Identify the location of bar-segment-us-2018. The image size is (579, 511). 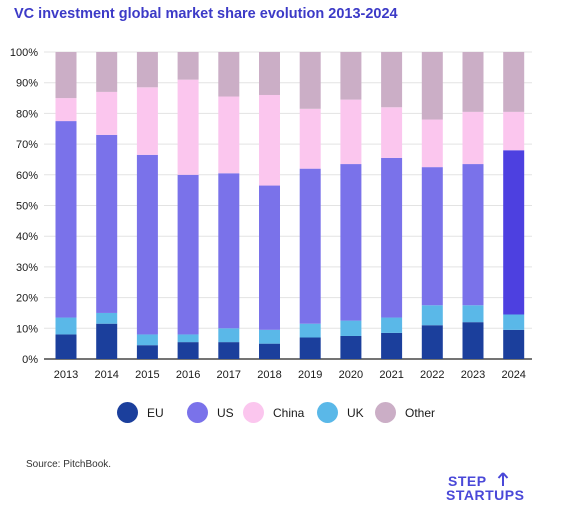
(269, 257).